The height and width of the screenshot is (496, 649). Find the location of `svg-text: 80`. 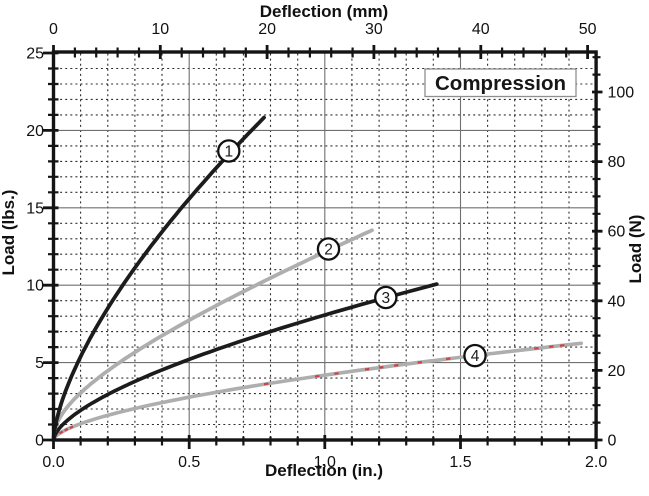

svg-text: 80 is located at coordinates (617, 162).